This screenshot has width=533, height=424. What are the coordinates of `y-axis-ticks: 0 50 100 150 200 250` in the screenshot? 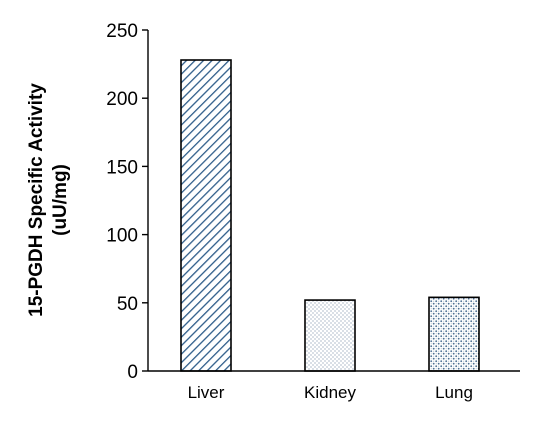 It's located at (127, 202).